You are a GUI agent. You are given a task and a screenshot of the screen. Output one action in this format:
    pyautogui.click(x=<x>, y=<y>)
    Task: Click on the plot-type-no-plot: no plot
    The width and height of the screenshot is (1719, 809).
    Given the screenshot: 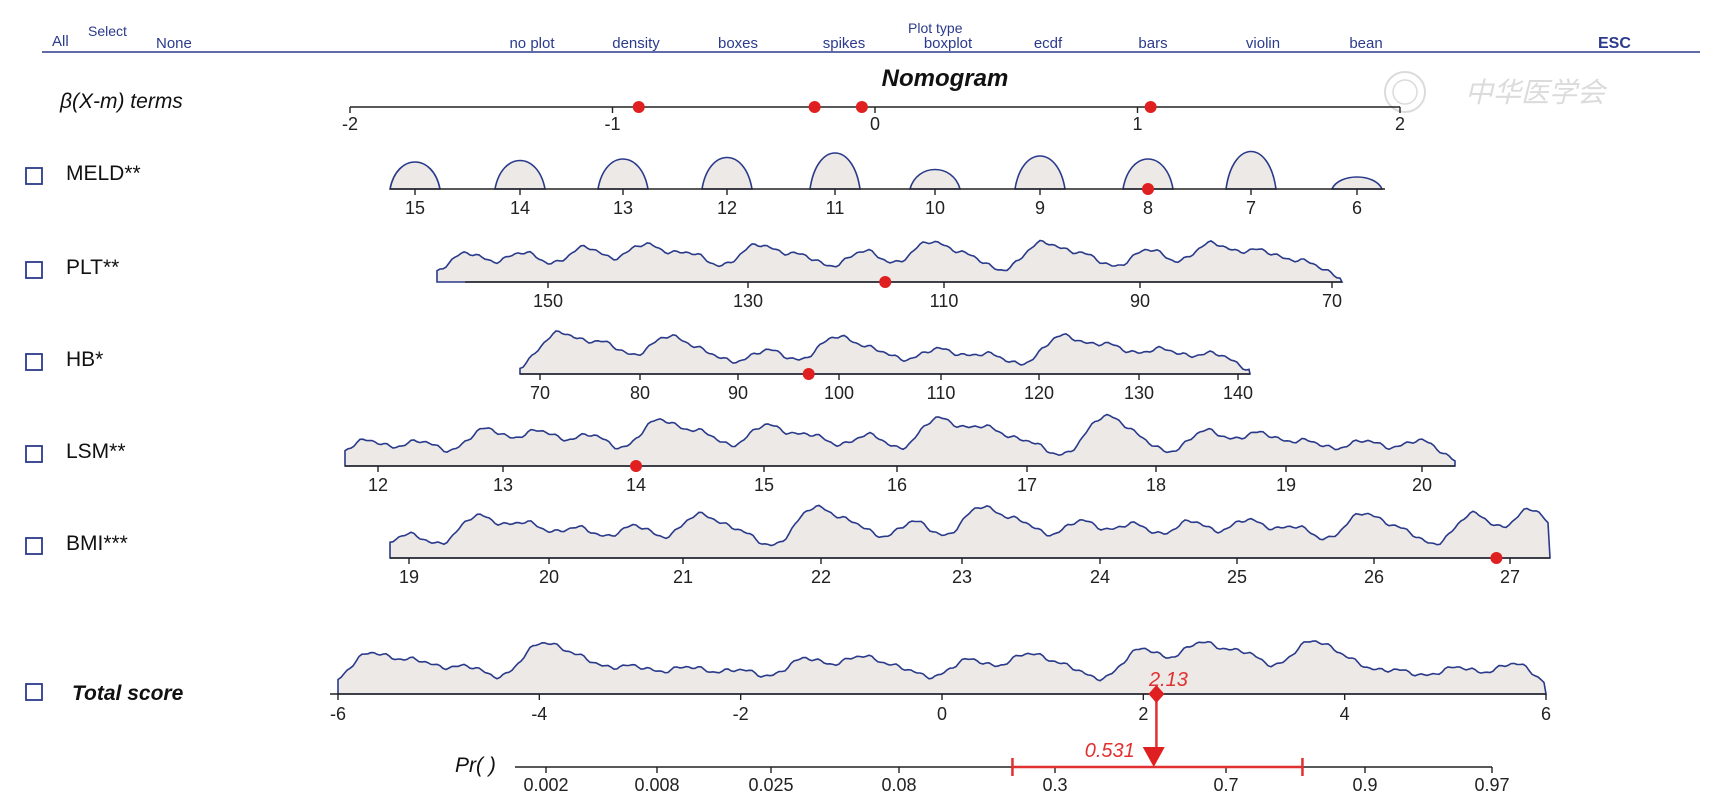 What is the action you would take?
    pyautogui.click(x=532, y=43)
    